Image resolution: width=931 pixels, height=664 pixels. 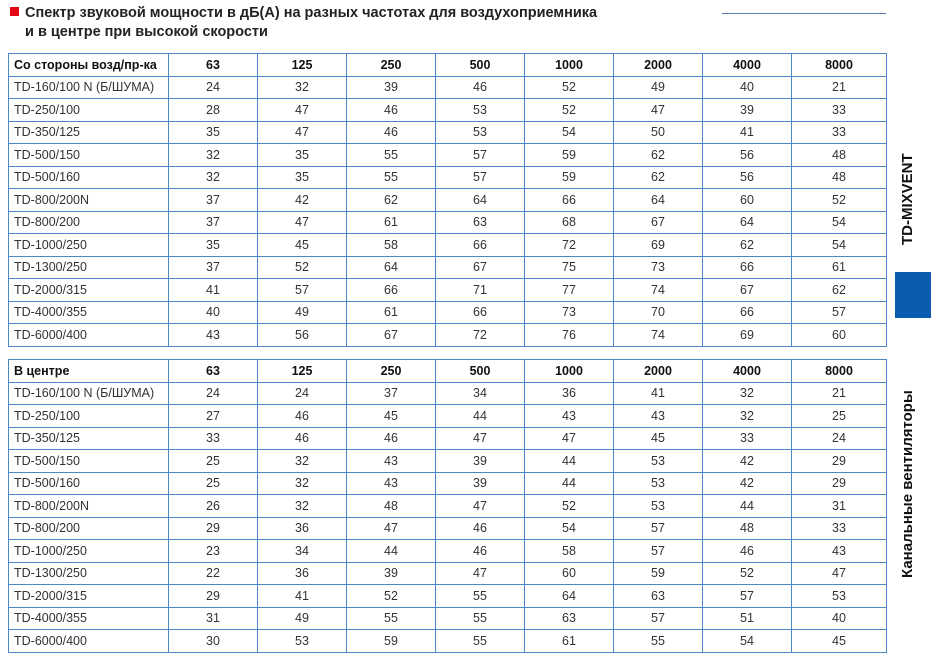 What do you see at coordinates (447, 132) in the screenshot?
I see `table-row: TD-350/125 35 47 46 53 54 50 41 33` at bounding box center [447, 132].